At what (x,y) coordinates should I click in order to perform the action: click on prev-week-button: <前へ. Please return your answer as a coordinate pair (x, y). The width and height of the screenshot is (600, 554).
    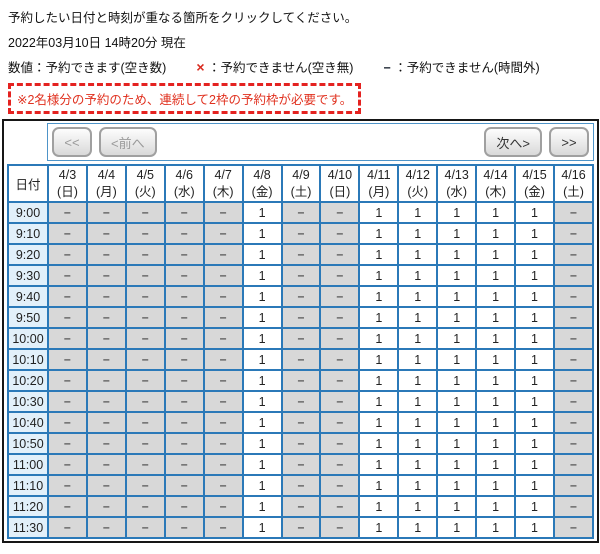
    Looking at the image, I should click on (128, 142).